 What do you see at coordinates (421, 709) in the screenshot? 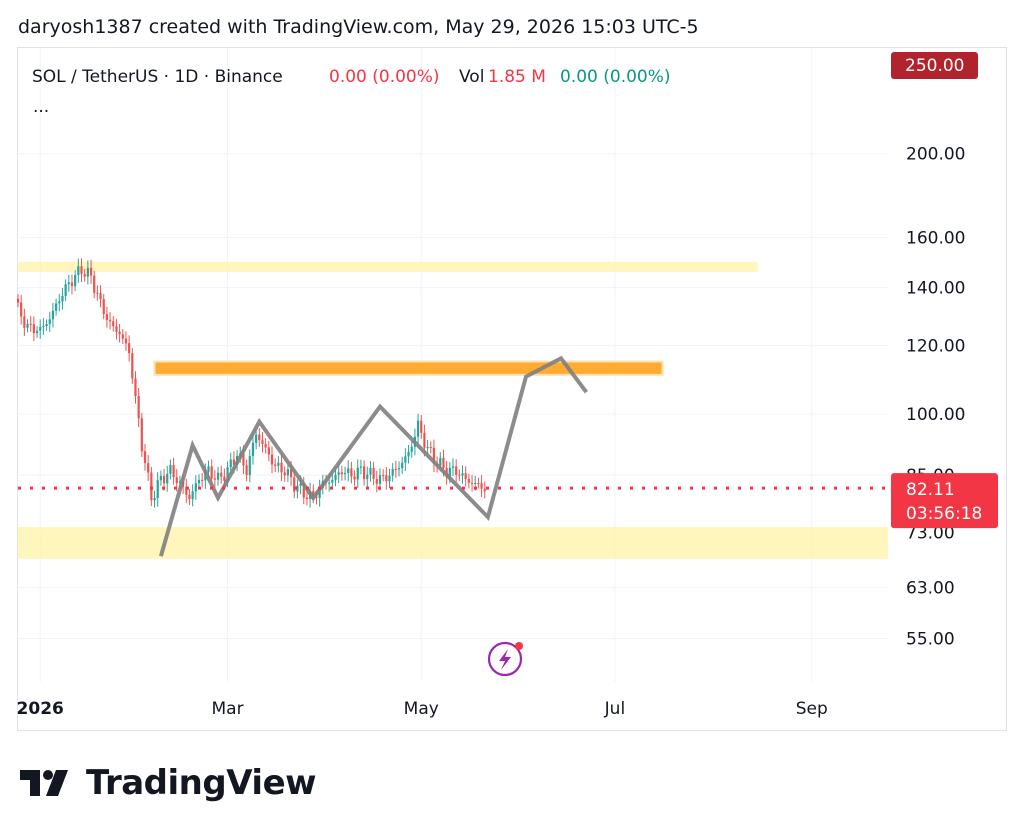
I see `time-tick-label: May` at bounding box center [421, 709].